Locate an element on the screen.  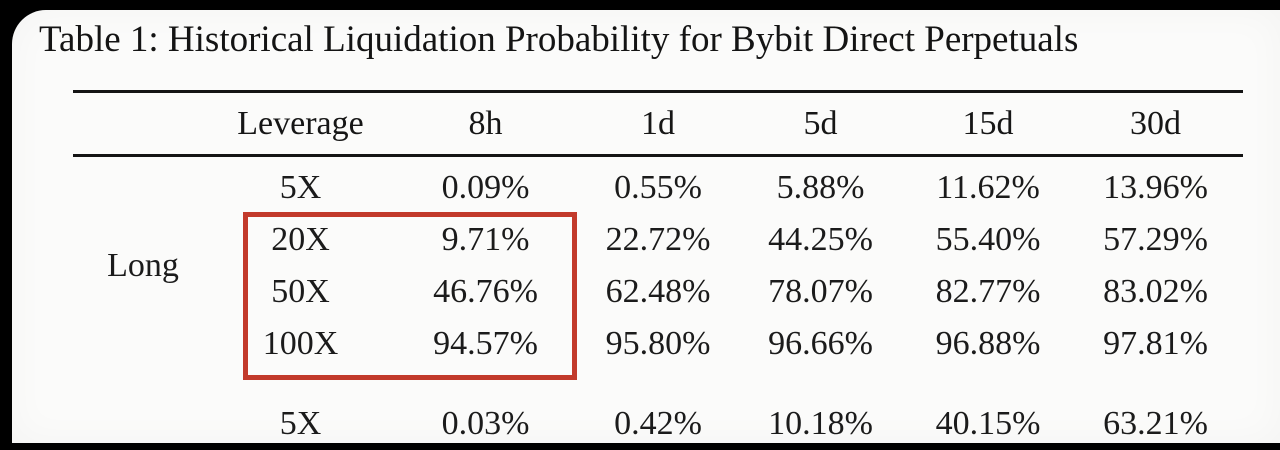
value-cell-30d: 83.02% is located at coordinates (1155, 291).